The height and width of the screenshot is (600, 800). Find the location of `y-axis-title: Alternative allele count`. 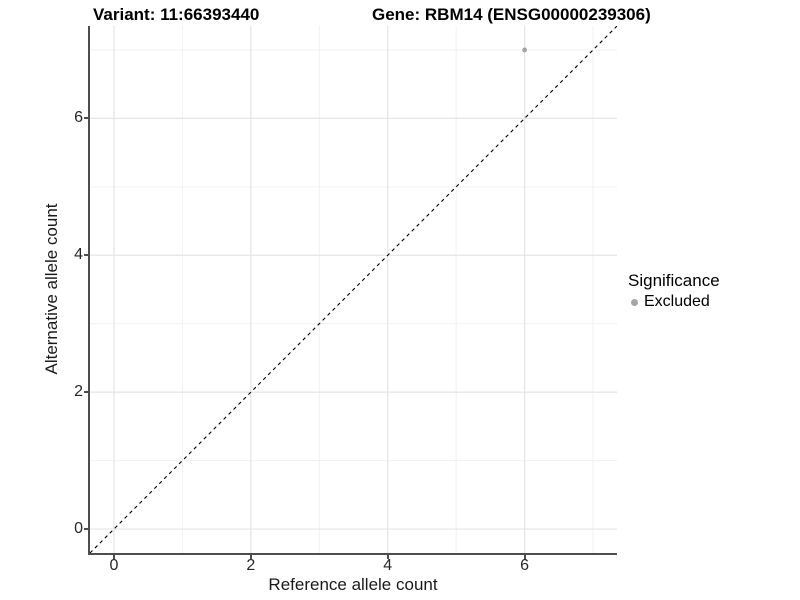

y-axis-title: Alternative allele count is located at coordinates (51, 289).